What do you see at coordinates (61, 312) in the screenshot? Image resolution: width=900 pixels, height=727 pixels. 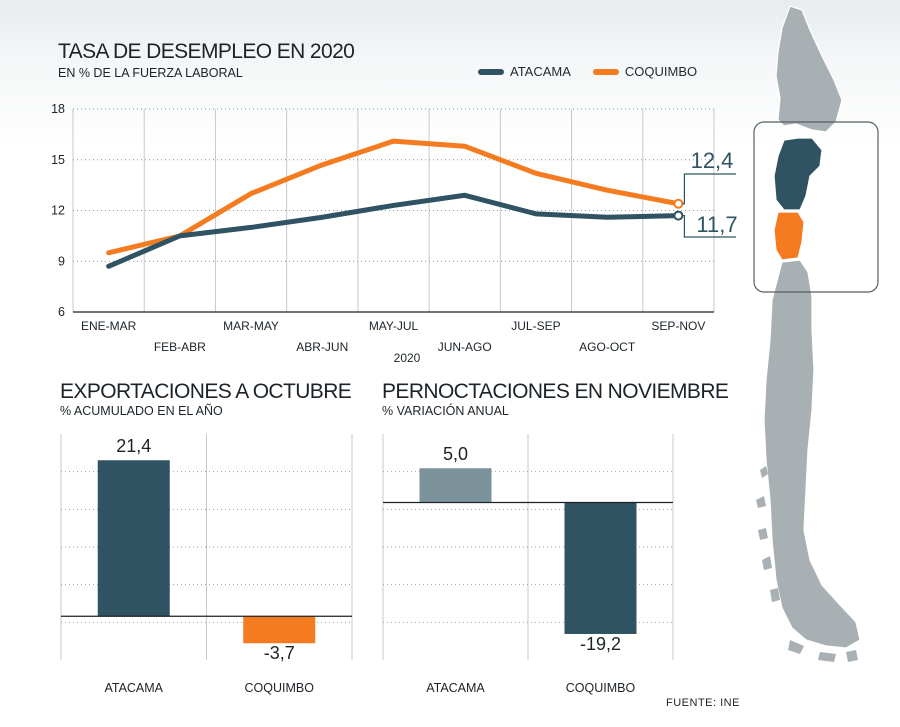 I see `line-chart-ytick: 6` at bounding box center [61, 312].